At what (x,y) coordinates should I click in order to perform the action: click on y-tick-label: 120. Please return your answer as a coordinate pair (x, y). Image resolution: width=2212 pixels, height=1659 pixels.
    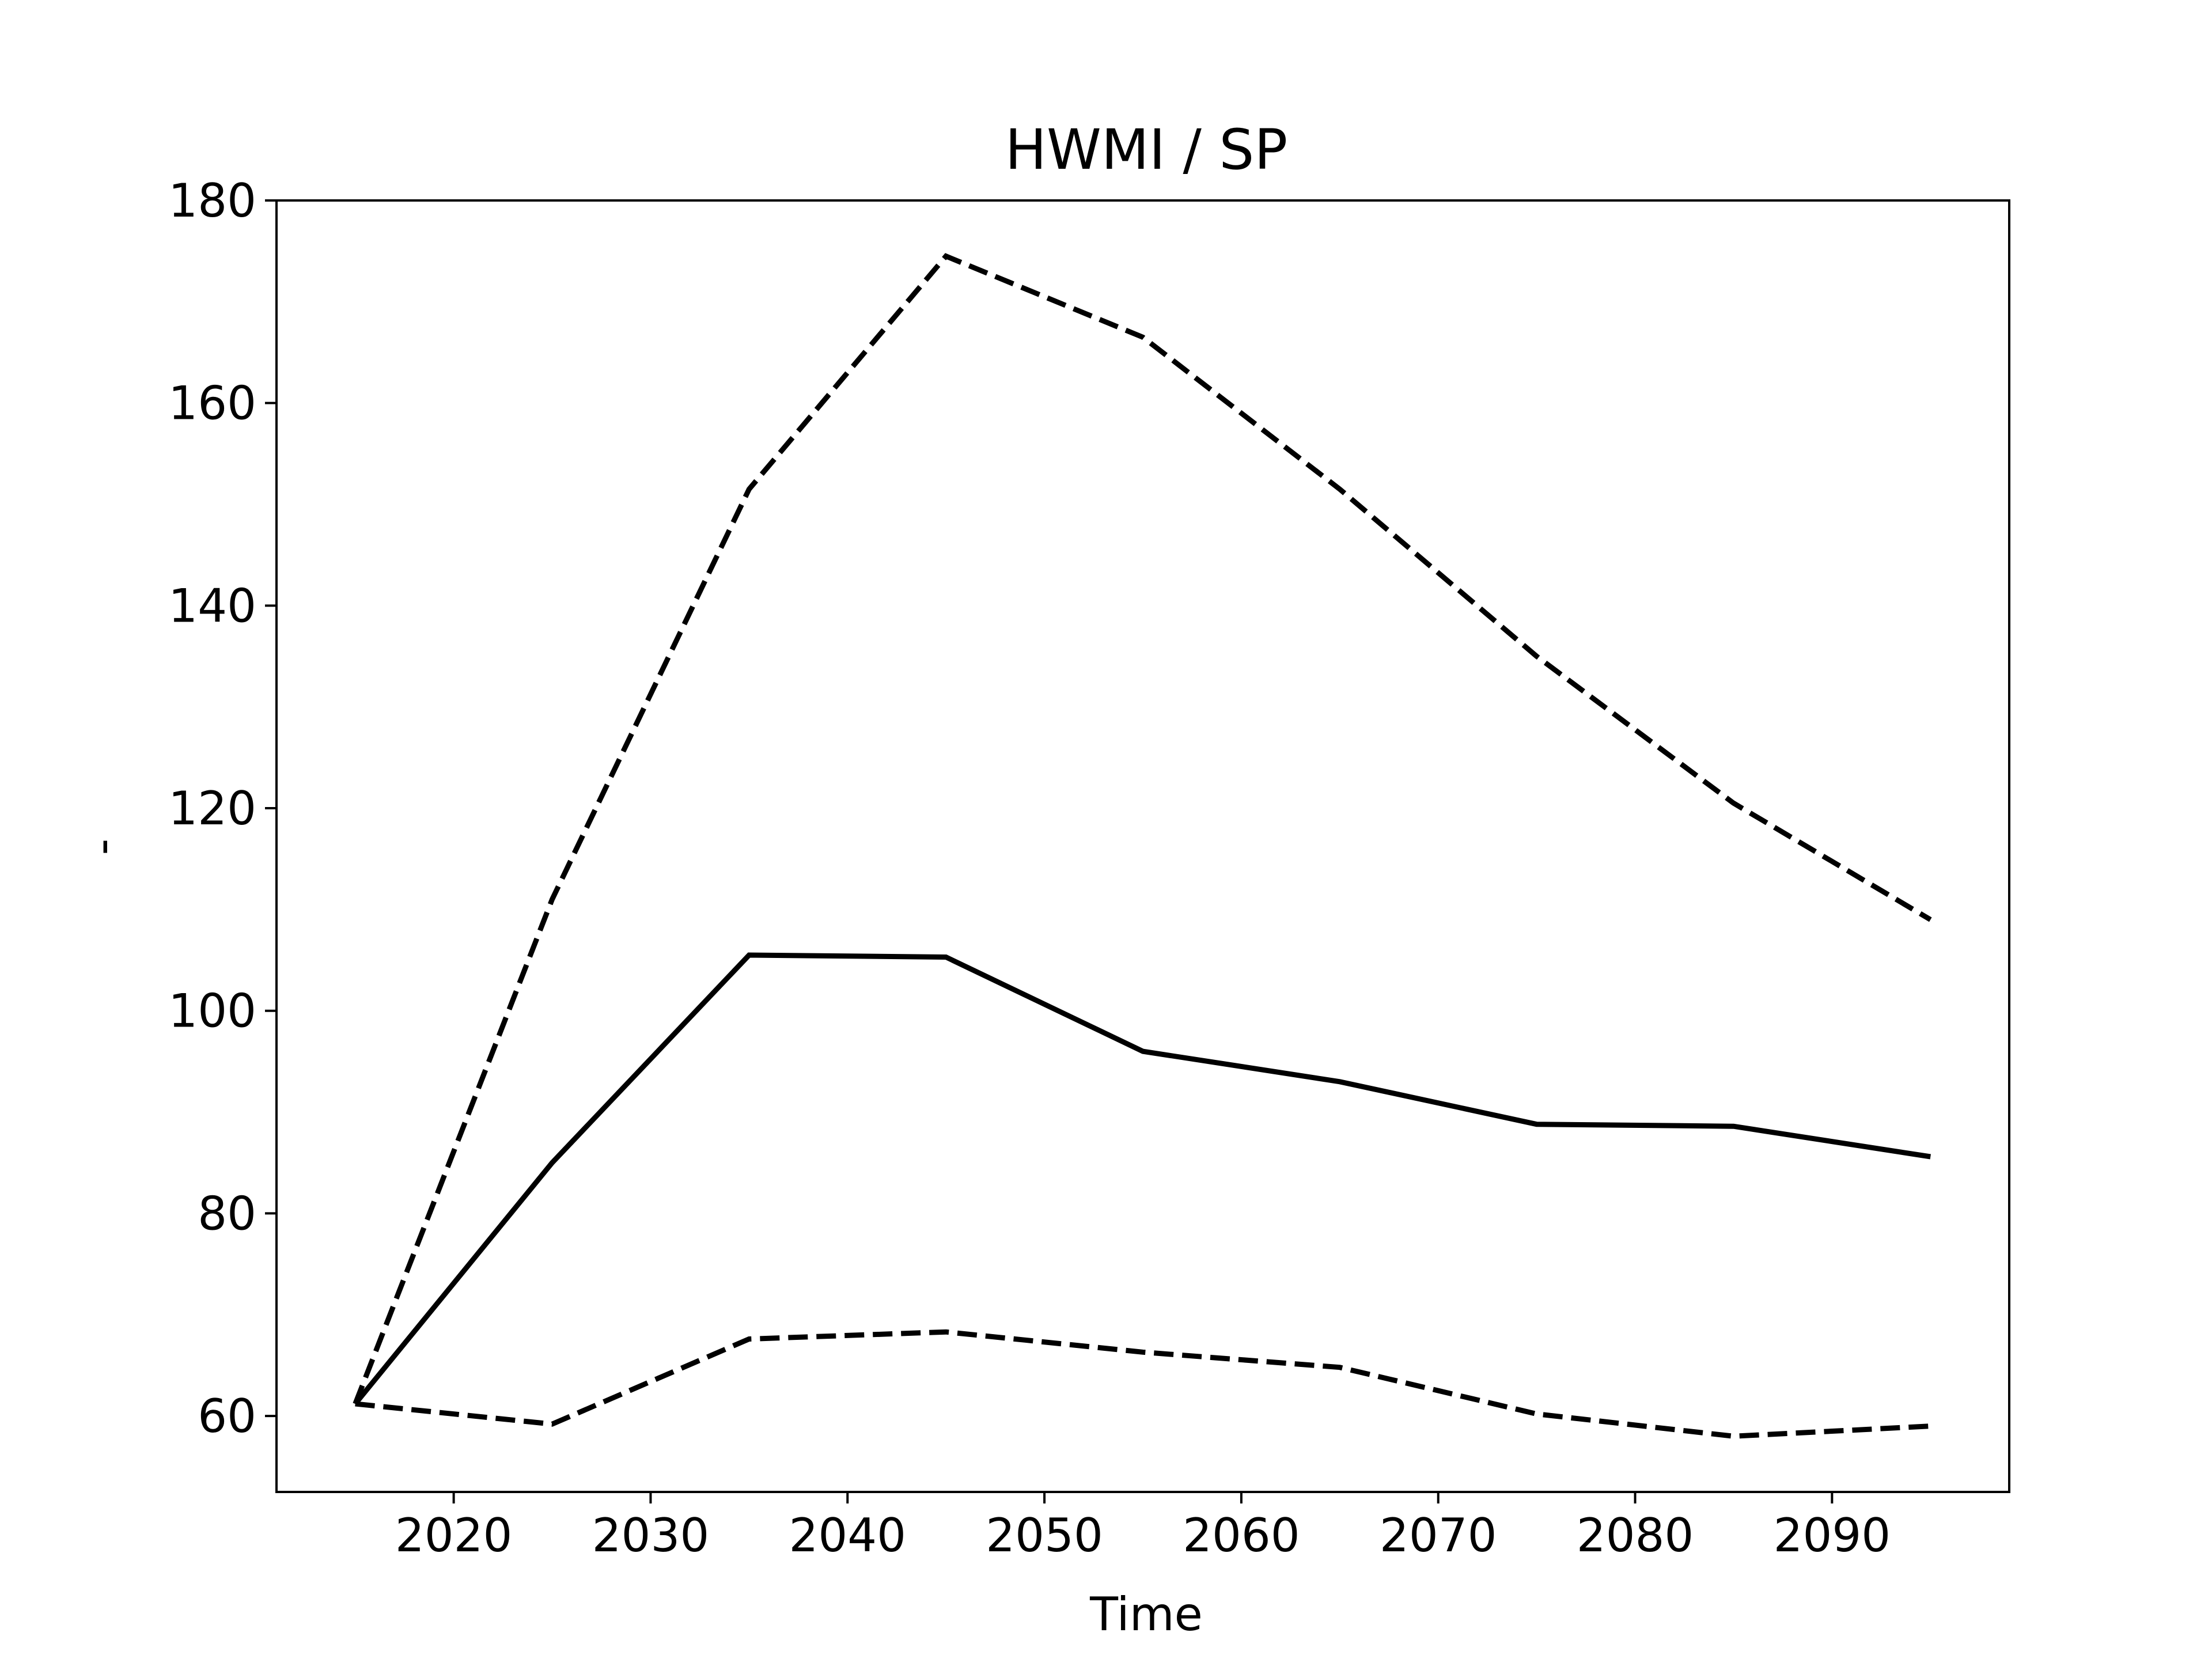
    Looking at the image, I should click on (212, 808).